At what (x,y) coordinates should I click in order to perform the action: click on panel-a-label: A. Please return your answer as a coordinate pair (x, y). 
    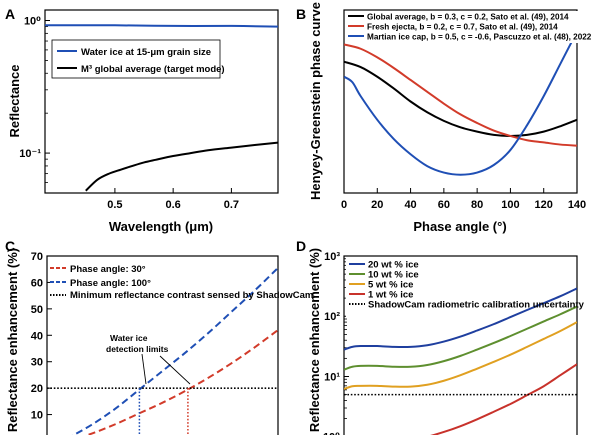
    Looking at the image, I should click on (10, 14).